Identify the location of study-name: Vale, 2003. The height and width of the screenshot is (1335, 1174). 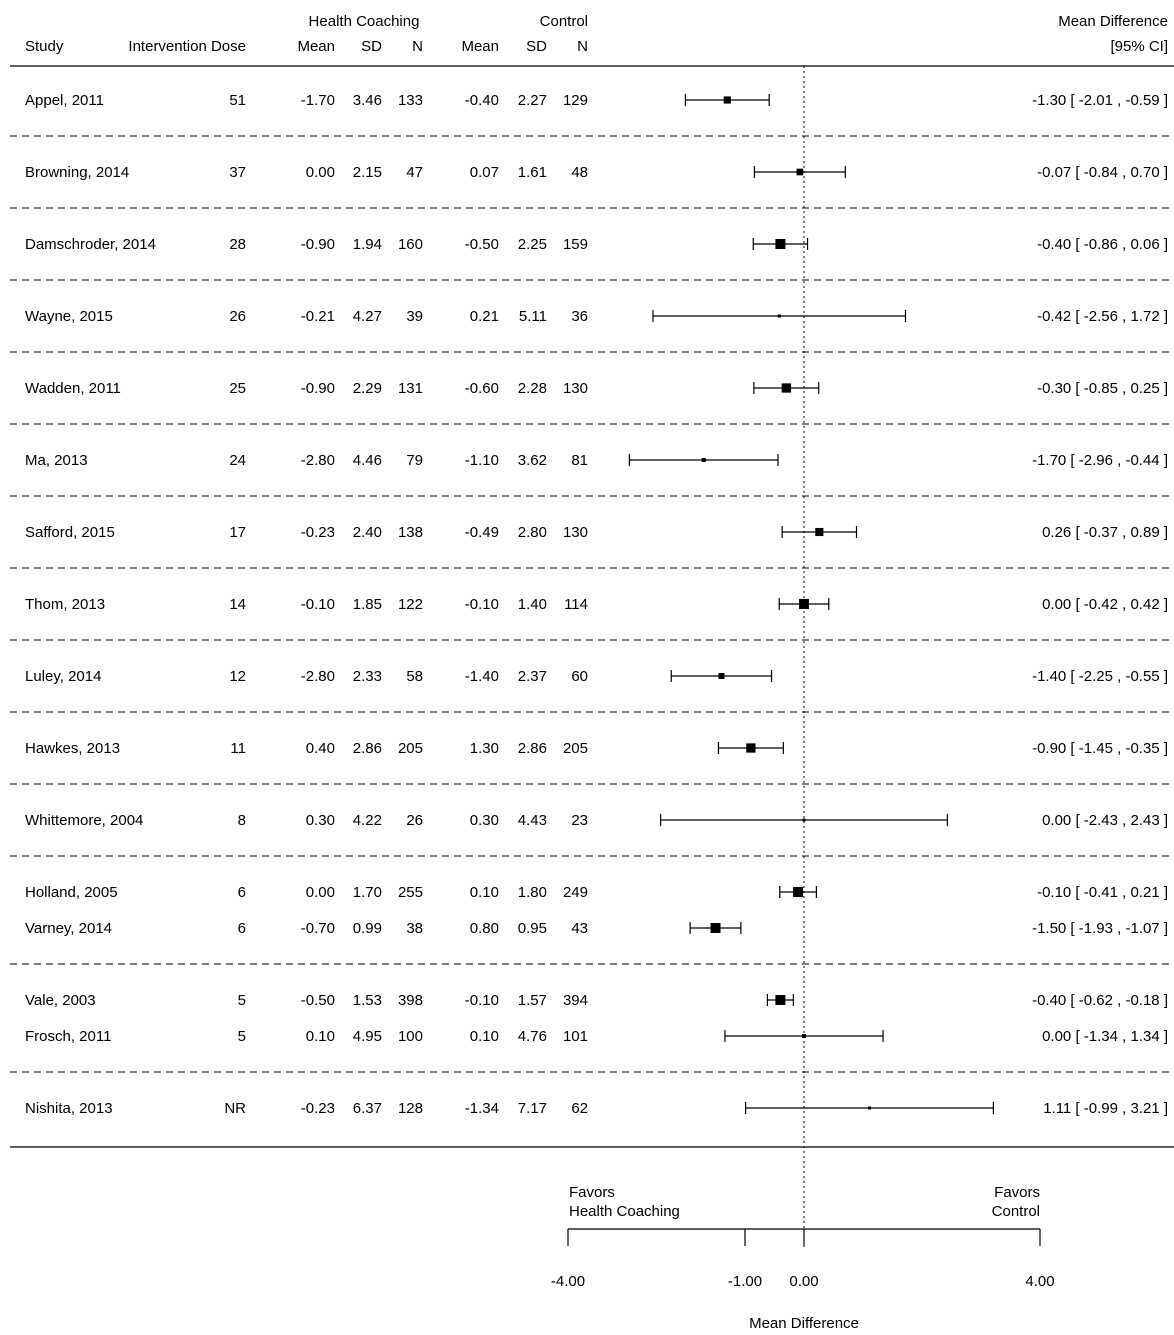
(60, 1000).